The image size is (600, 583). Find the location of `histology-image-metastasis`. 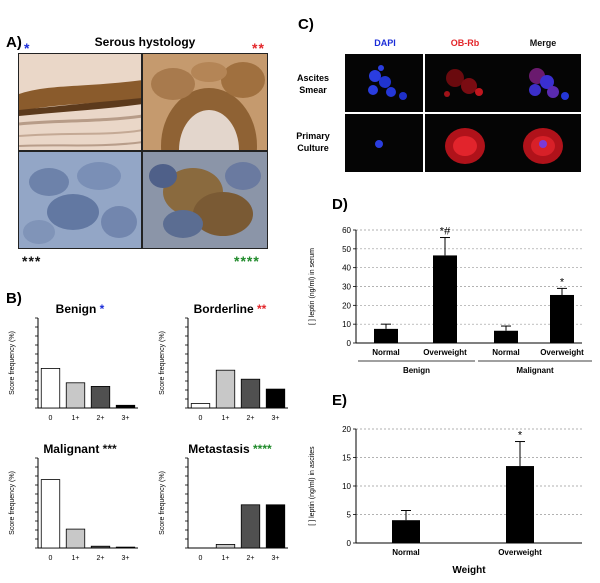

histology-image-metastasis is located at coordinates (205, 200).